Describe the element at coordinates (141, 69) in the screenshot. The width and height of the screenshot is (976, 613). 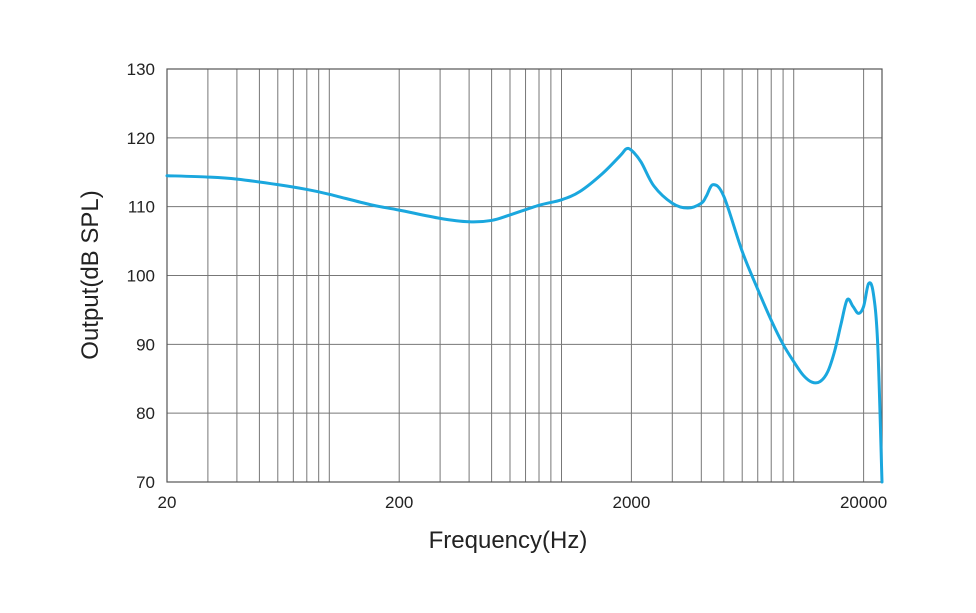
I see `y-tick-label: 130` at that location.